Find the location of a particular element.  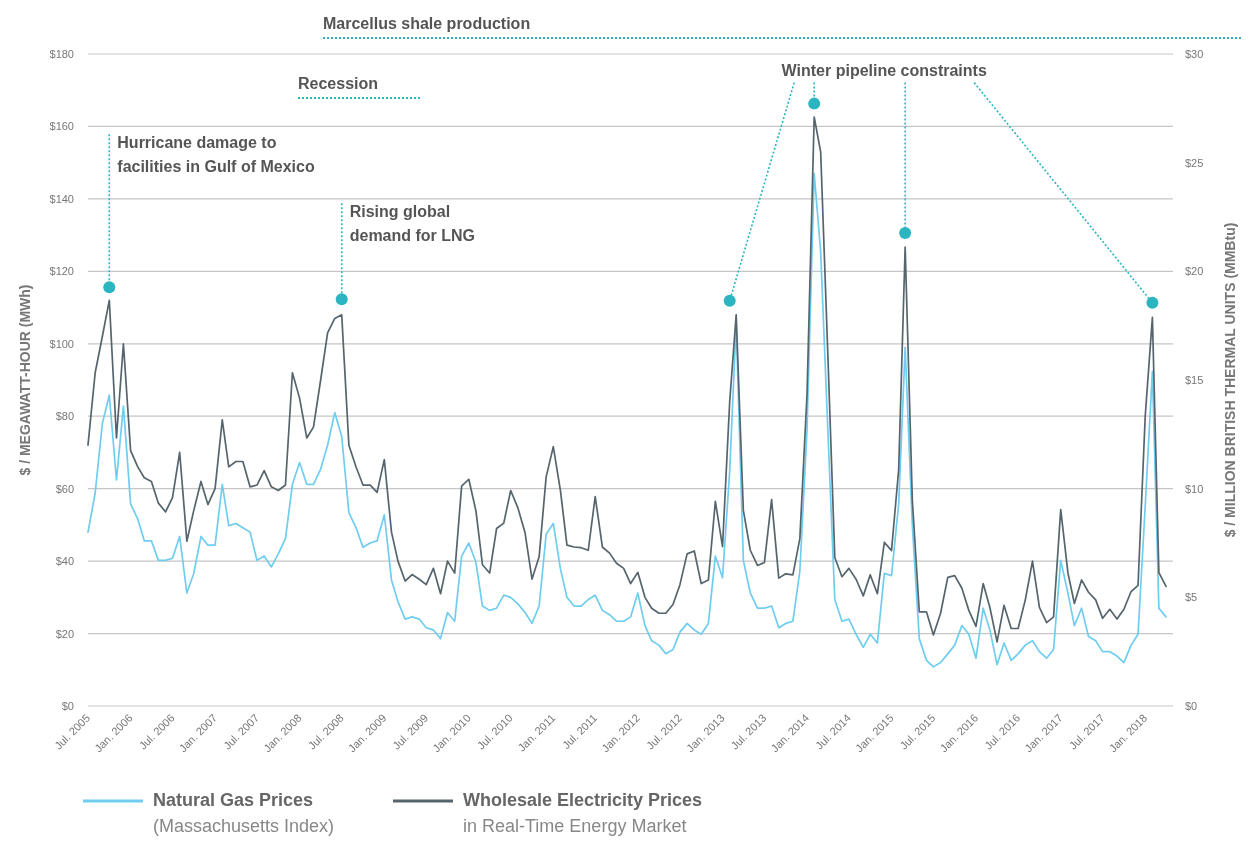

text: Marcellus shale production is located at coordinates (427, 23).